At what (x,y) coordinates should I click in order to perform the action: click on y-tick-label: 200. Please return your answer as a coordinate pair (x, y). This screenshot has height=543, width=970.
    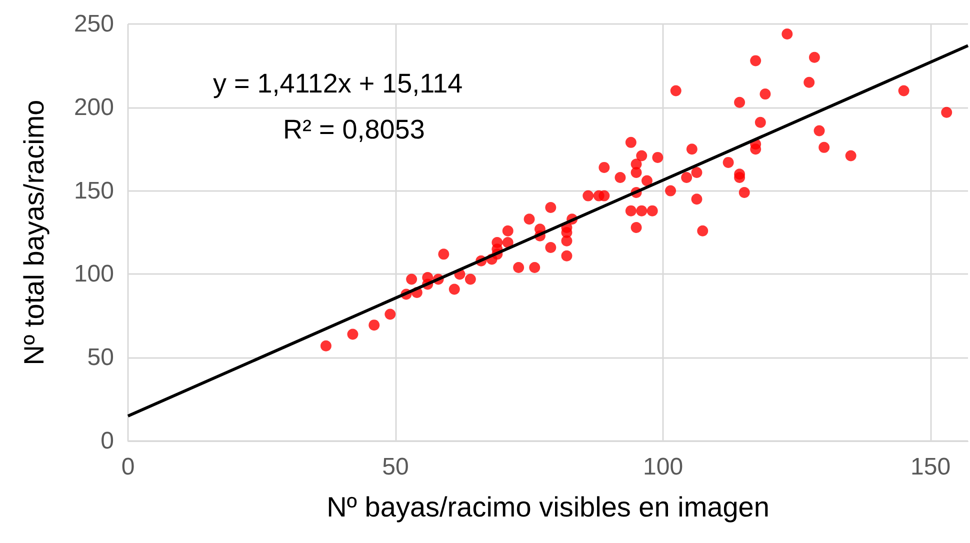
    Looking at the image, I should click on (94, 107).